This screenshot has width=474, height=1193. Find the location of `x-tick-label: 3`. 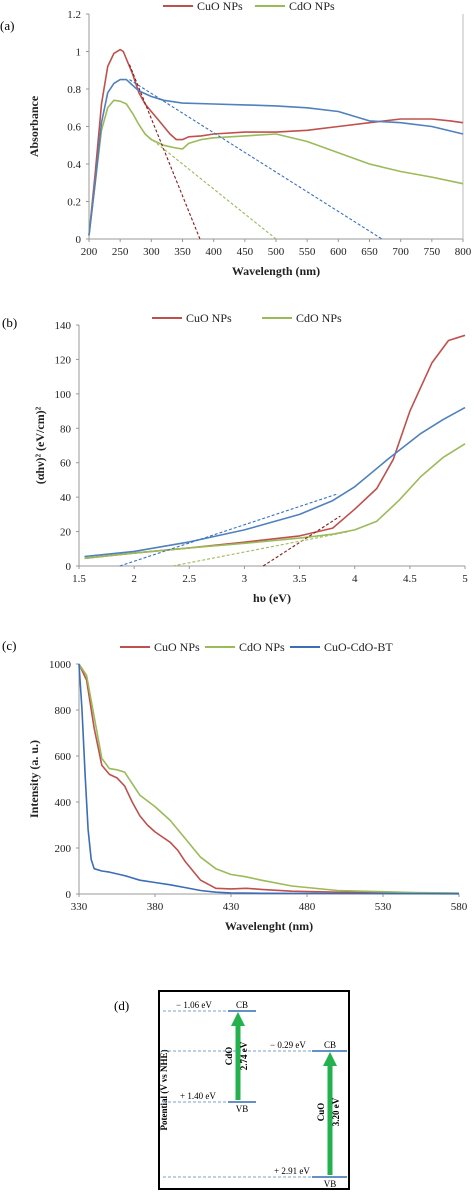

x-tick-label: 3 is located at coordinates (245, 579).